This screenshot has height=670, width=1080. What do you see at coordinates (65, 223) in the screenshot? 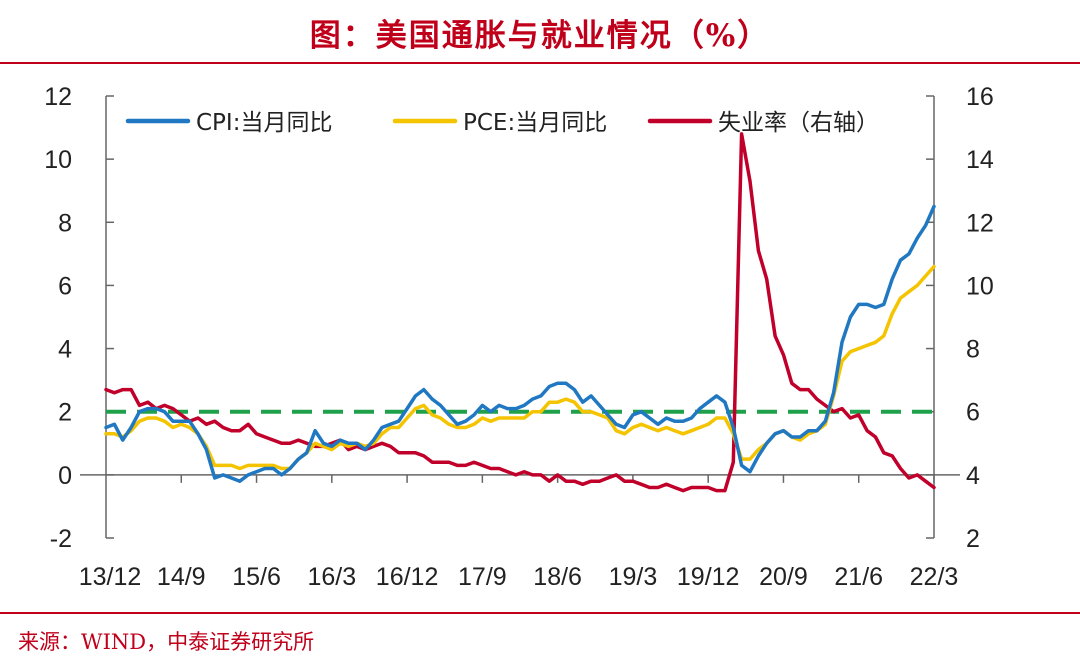
I see `y-left-tick-label: 8` at bounding box center [65, 223].